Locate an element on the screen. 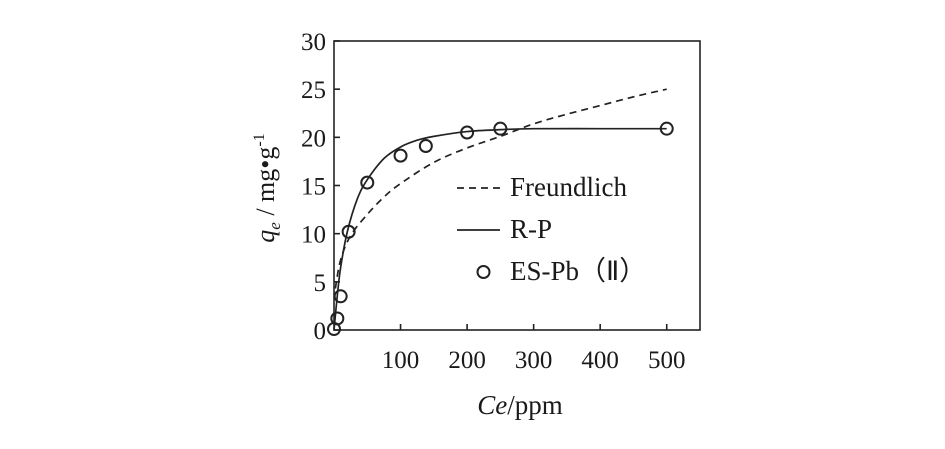 This screenshot has height=449, width=945. x-axis-variable: Ce is located at coordinates (492, 405).